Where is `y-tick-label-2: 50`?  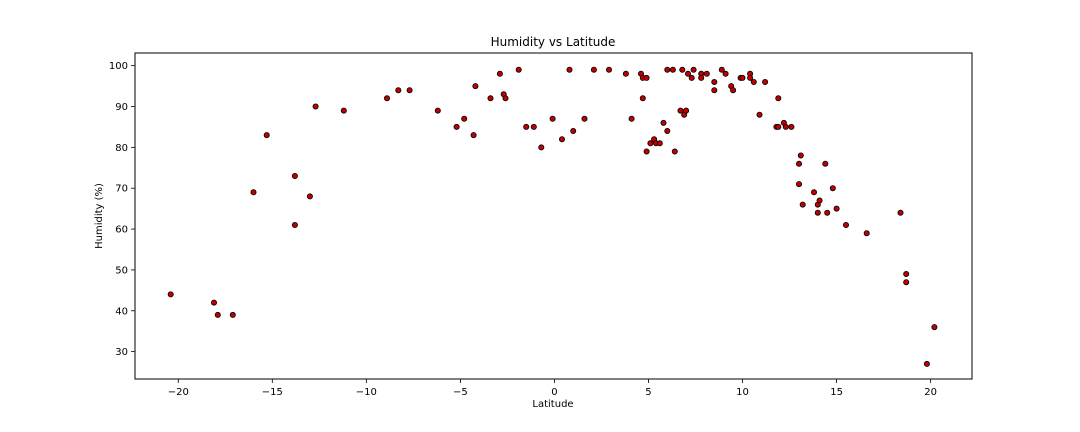
y-tick-label-2: 50 is located at coordinates (121, 270).